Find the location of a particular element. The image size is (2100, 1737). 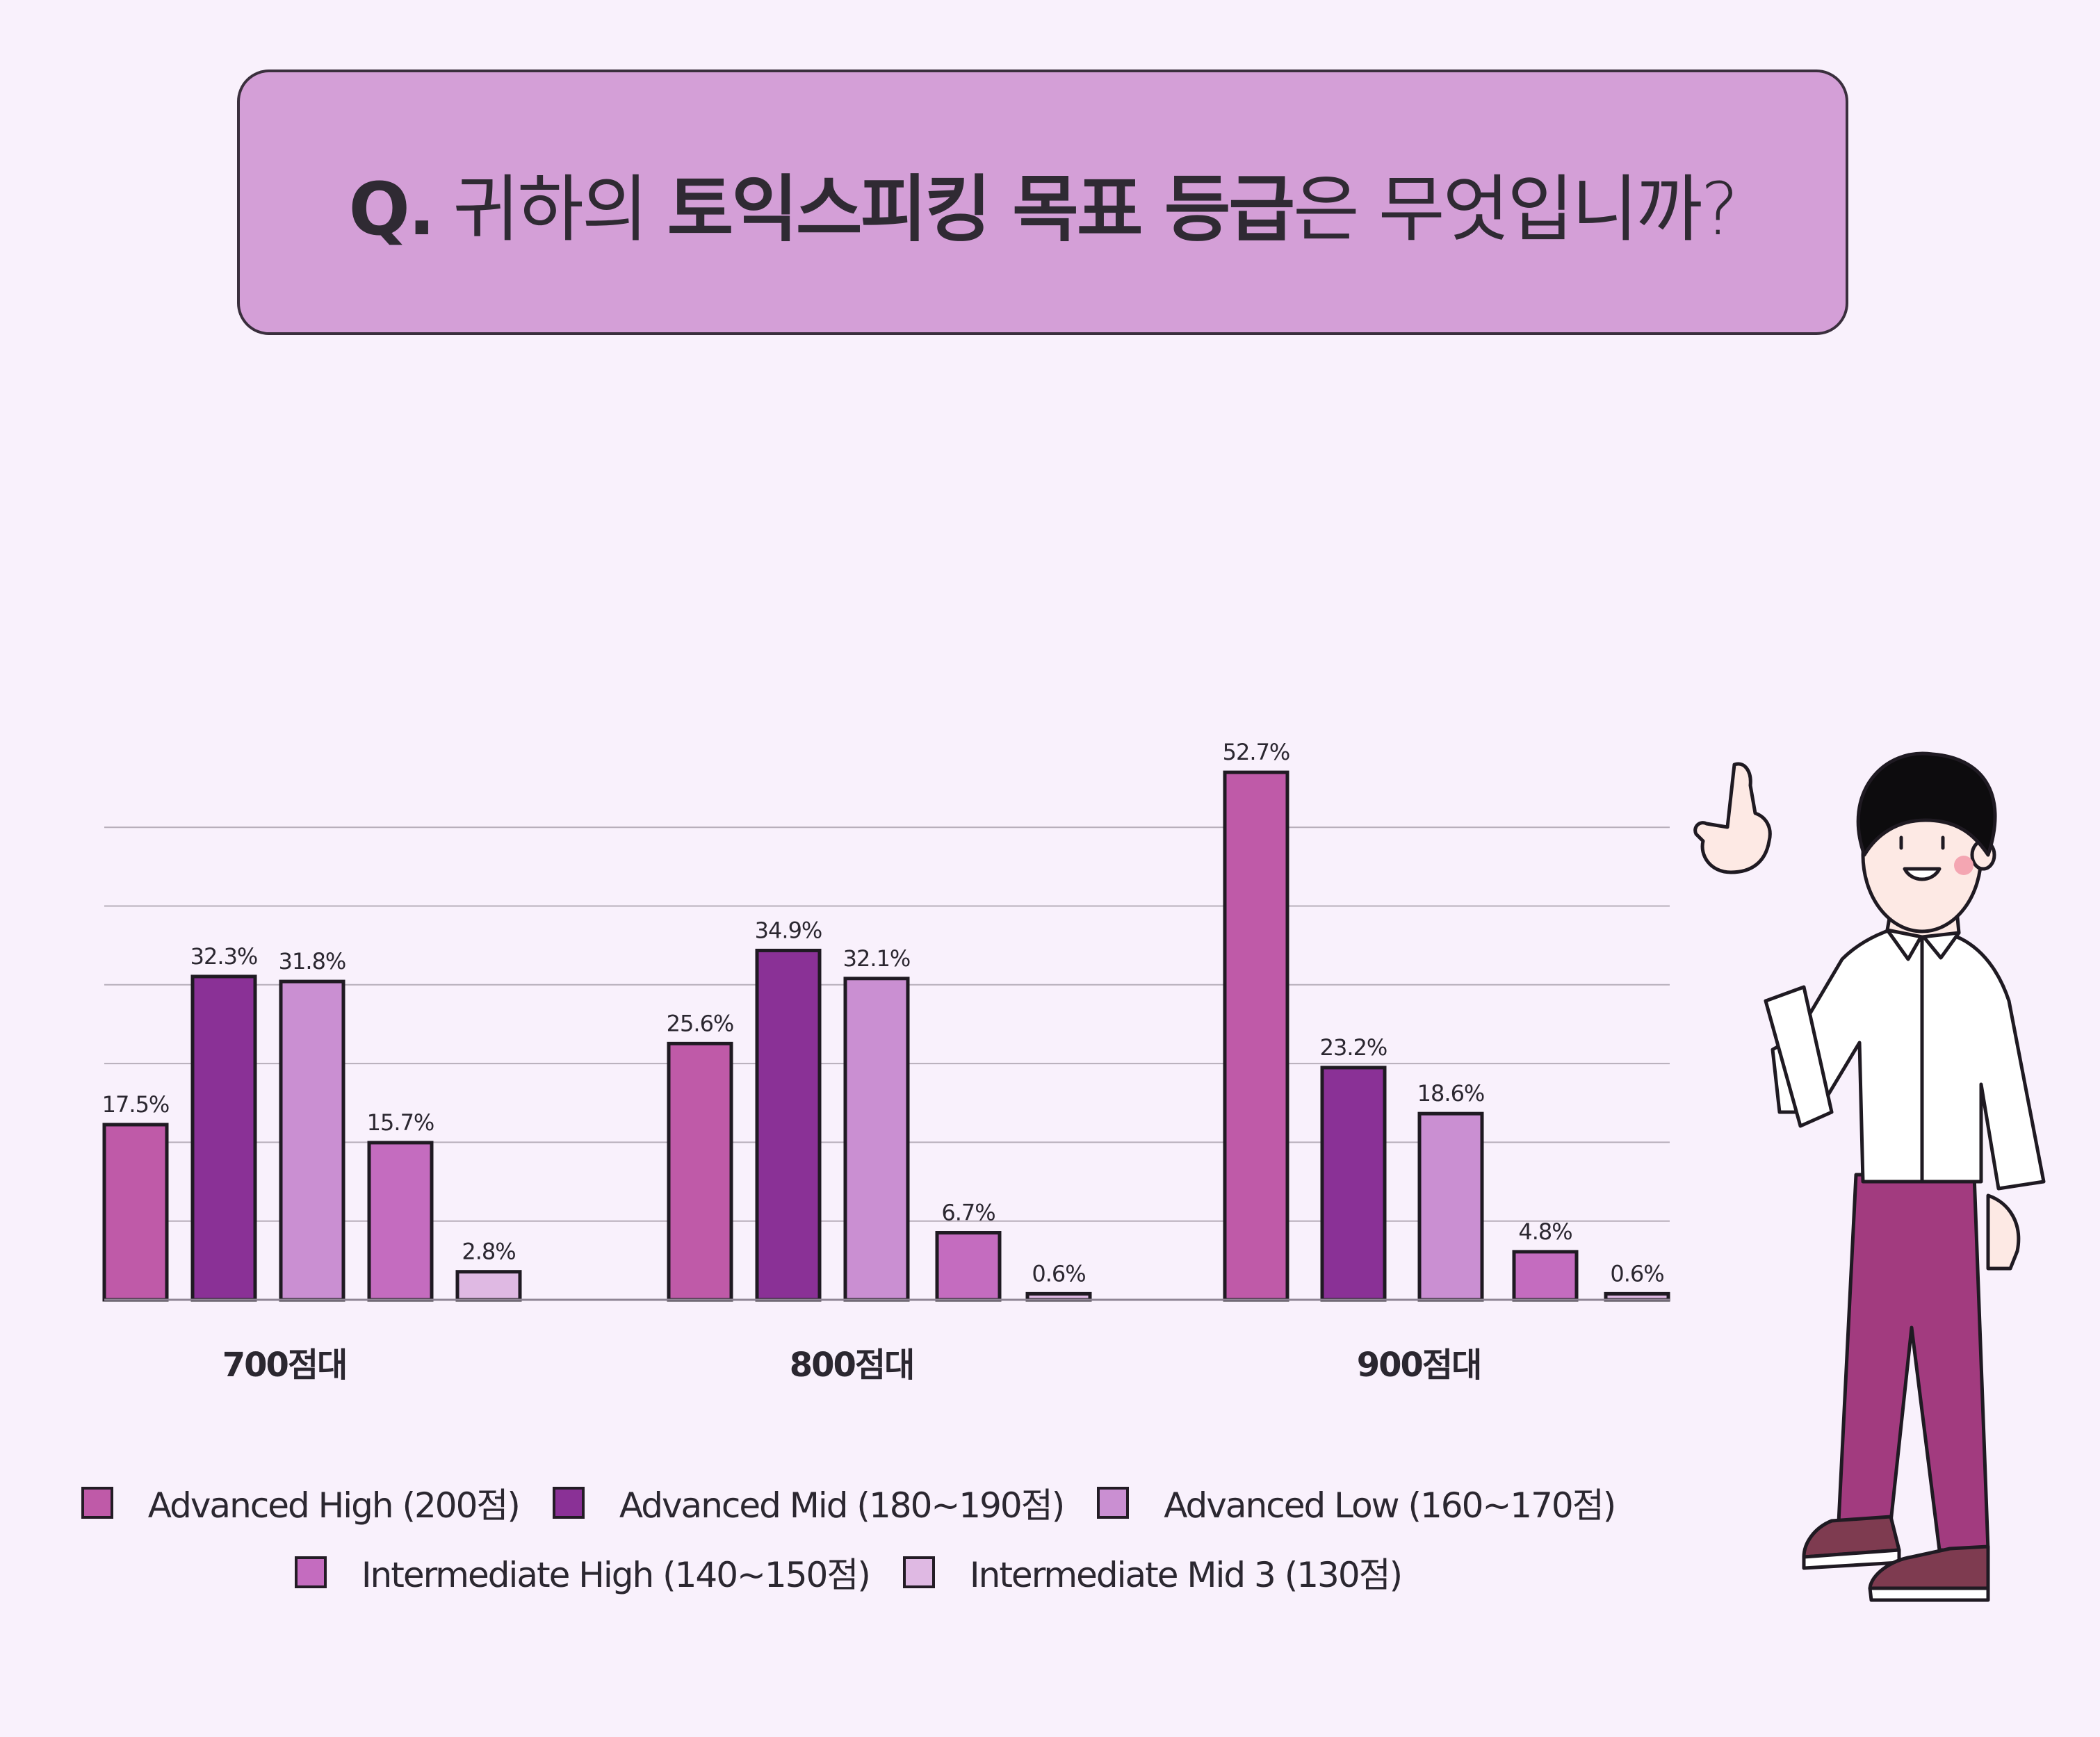

category-label: 800점대 is located at coordinates (852, 1365).